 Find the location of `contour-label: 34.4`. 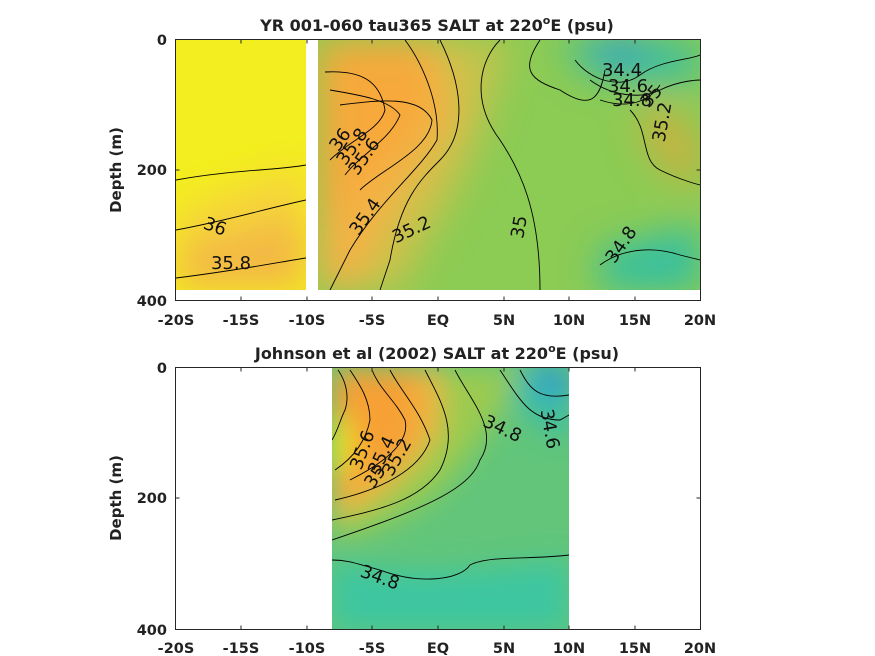

contour-label: 34.4 is located at coordinates (622, 70).